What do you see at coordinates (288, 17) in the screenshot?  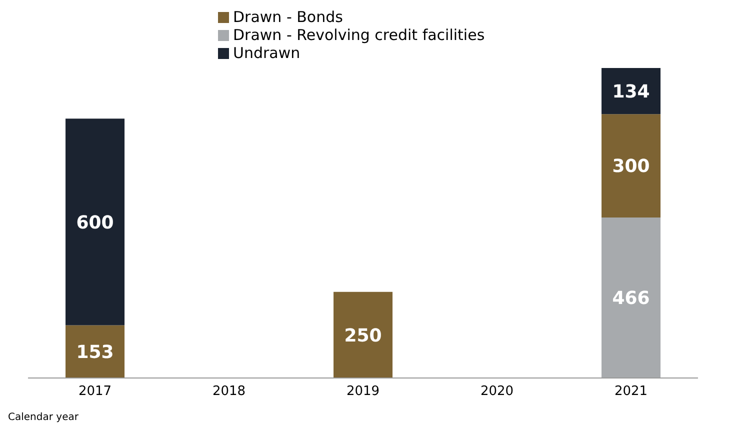 I see `legend-label: Drawn - Bonds` at bounding box center [288, 17].